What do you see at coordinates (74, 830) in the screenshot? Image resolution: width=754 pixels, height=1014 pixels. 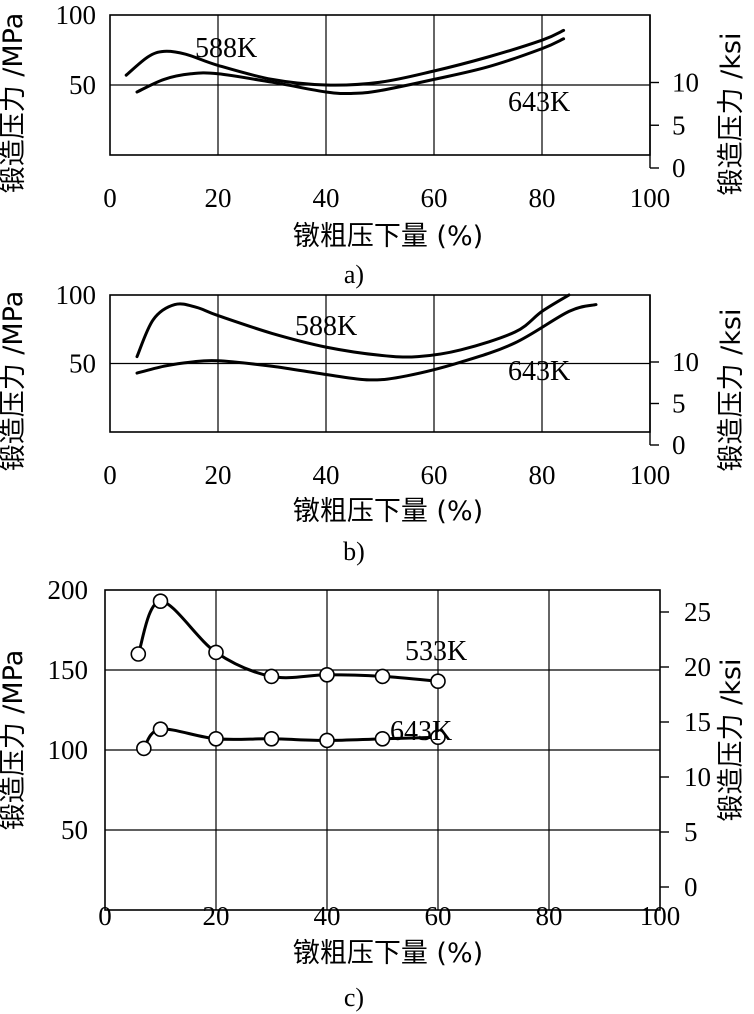 I see `panel-c-y-tick-label: 50` at bounding box center [74, 830].